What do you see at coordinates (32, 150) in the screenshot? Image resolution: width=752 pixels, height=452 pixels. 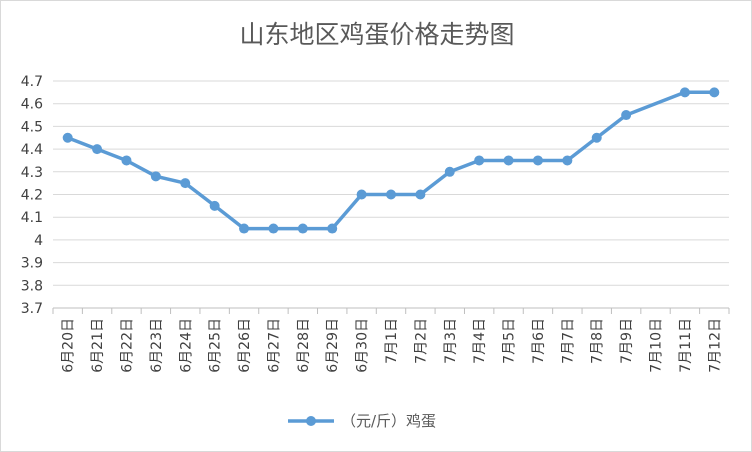 I see `y-tick-label: 4.4` at bounding box center [32, 150].